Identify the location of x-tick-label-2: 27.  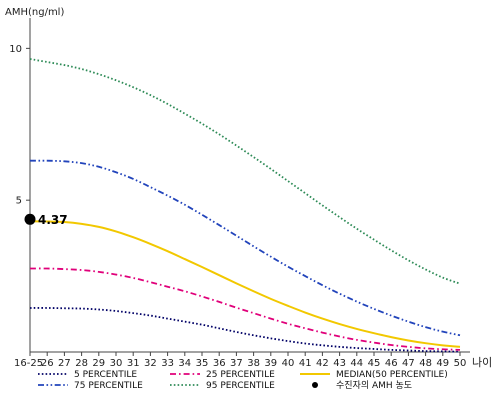
(64, 363).